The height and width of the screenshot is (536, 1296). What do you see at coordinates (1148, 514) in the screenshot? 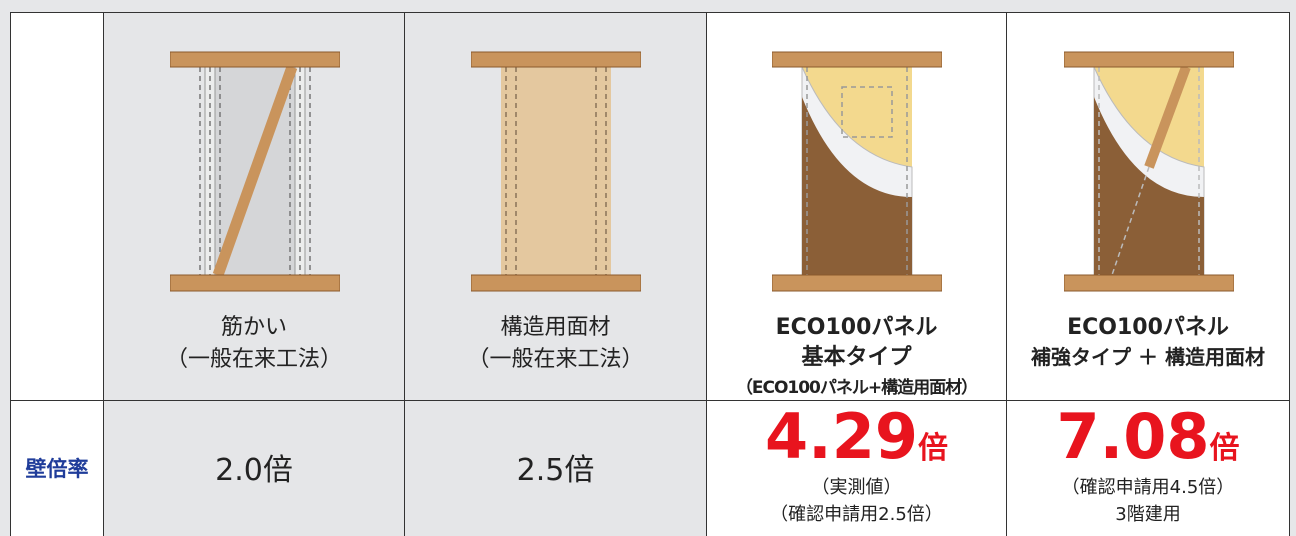
I see `note: 3階建用` at bounding box center [1148, 514].